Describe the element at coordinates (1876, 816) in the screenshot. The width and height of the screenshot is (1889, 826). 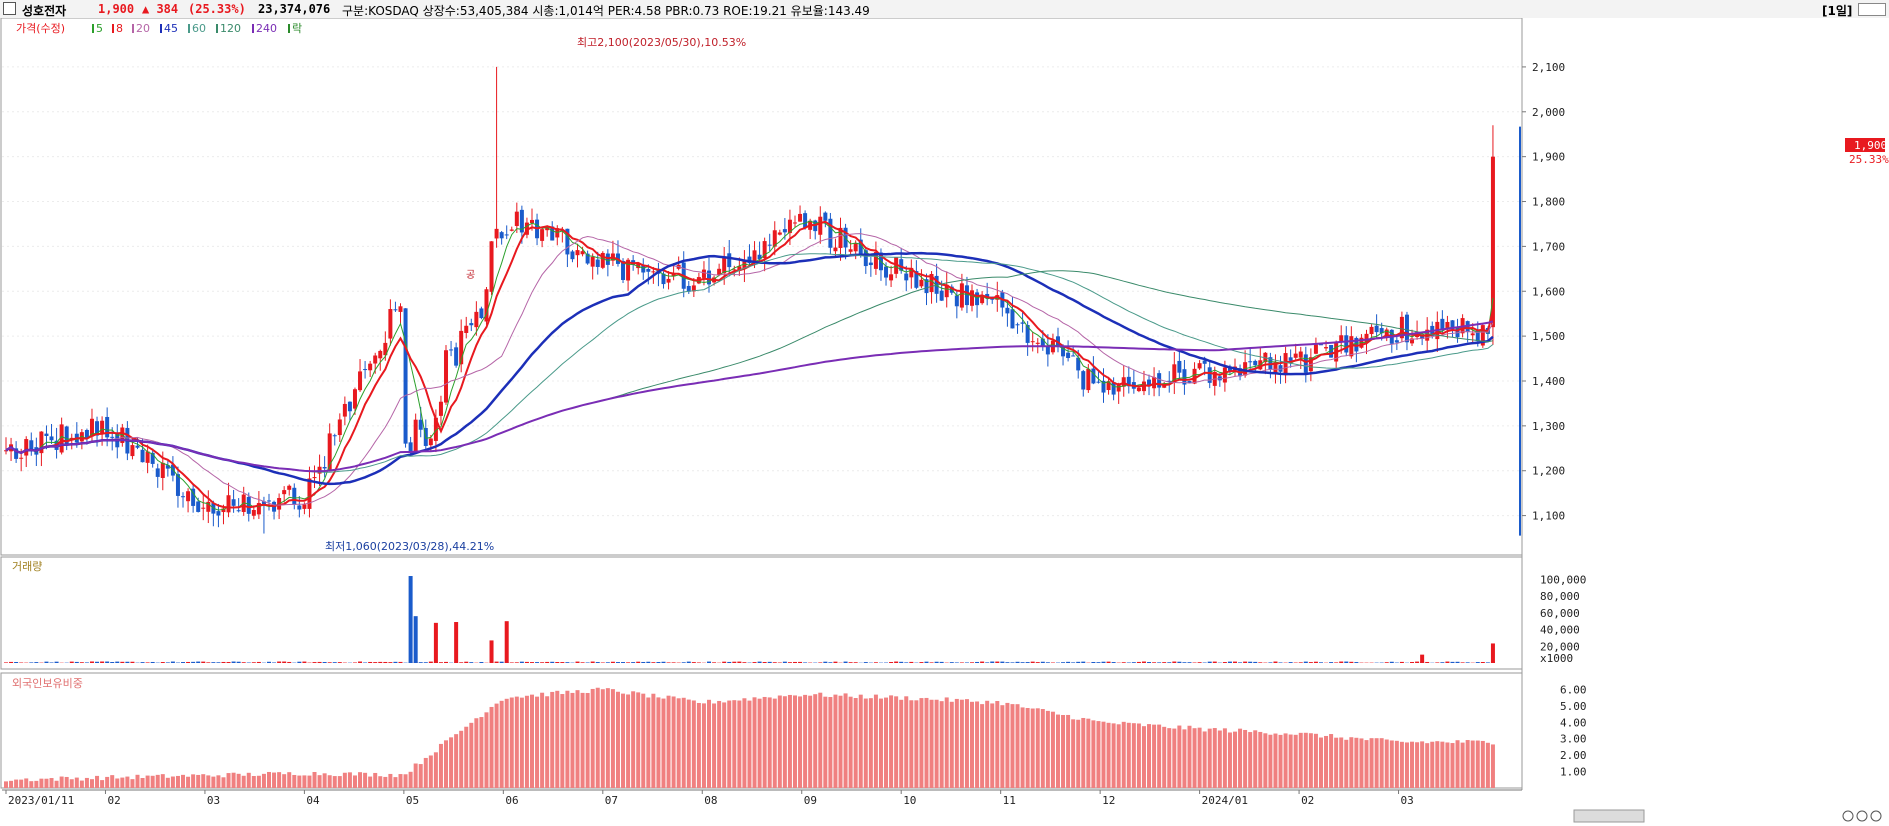
I see `zoom-reset-icon` at that location.